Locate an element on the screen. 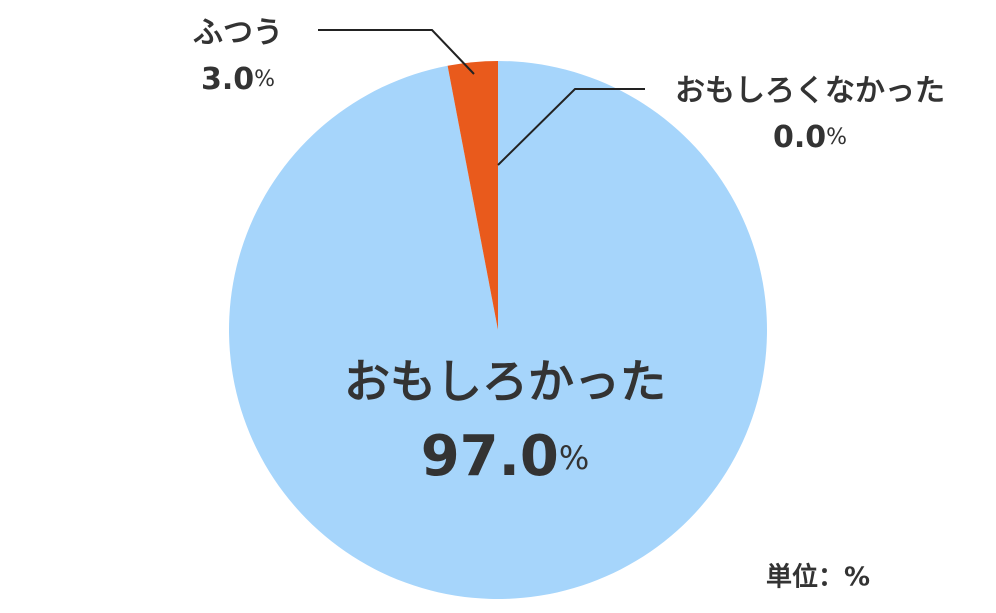 The width and height of the screenshot is (996, 613). category-label: ふつう is located at coordinates (238, 33).